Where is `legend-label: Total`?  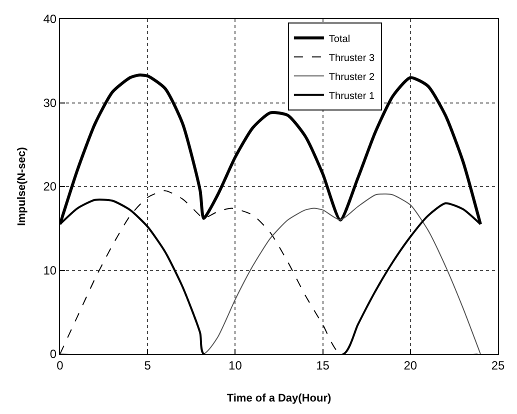
legend-label: Total is located at coordinates (339, 39).